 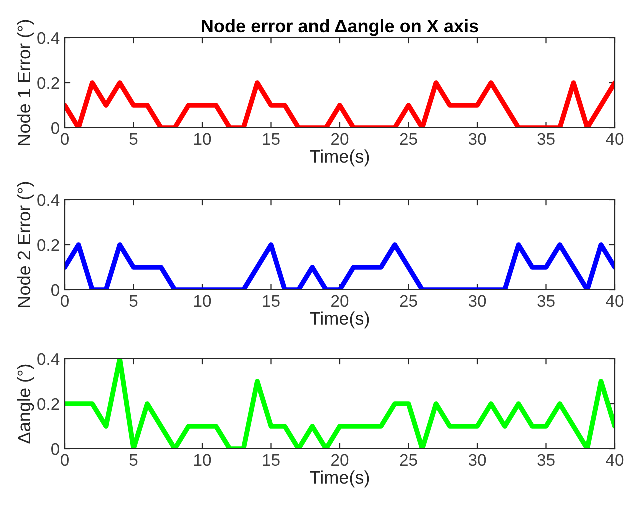 I want to click on chart-title: Node error and Δangle on X axis, so click(x=340, y=27).